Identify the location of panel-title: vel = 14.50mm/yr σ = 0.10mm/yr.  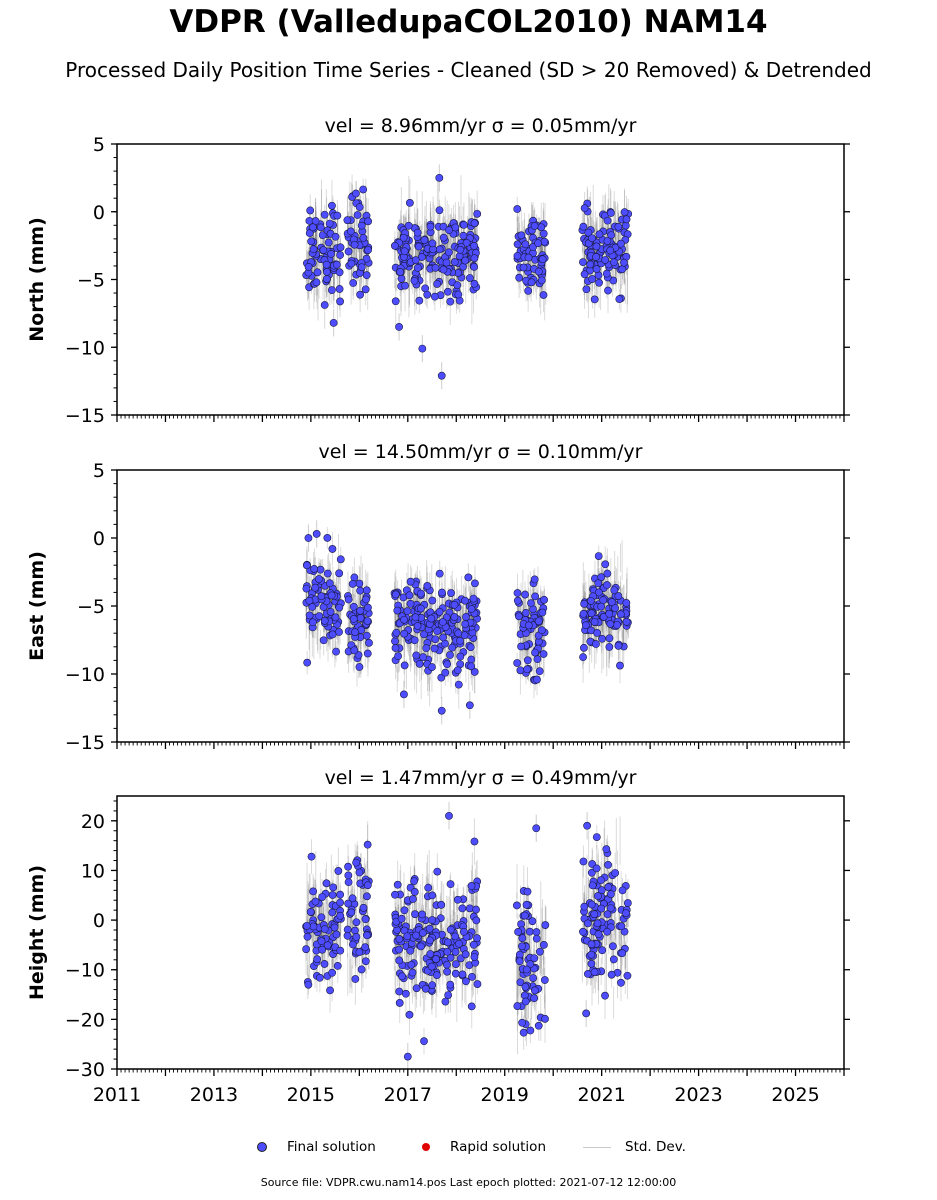
(481, 452).